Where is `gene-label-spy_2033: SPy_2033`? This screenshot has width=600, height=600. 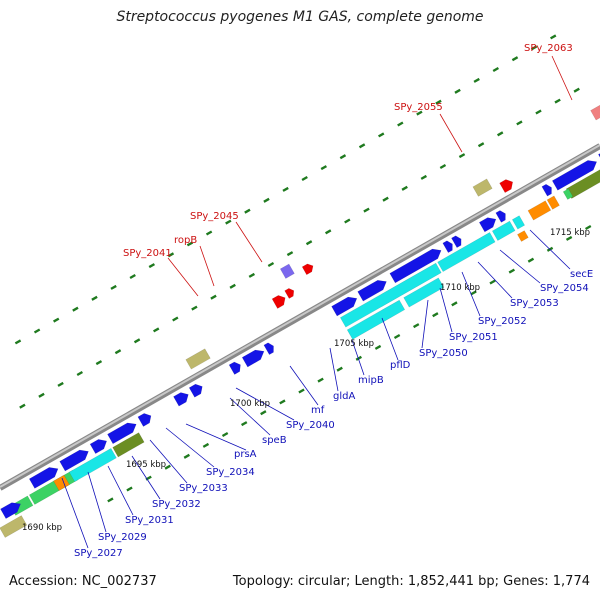 gene-label-spy_2033: SPy_2033 is located at coordinates (203, 488).